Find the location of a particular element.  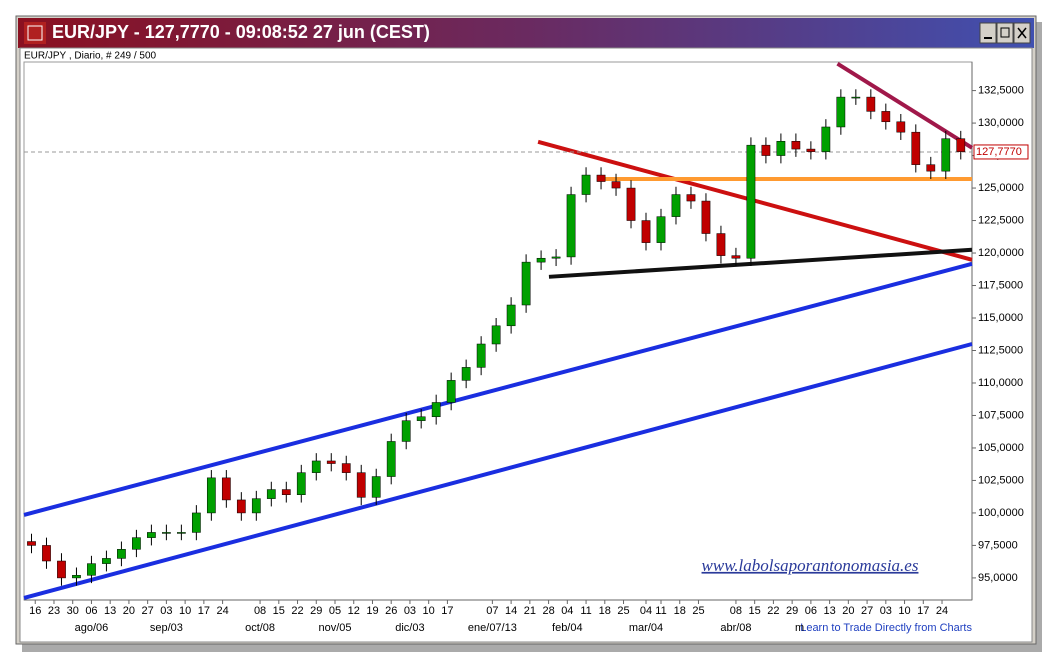

x-tick-label: 14 is located at coordinates (511, 611).